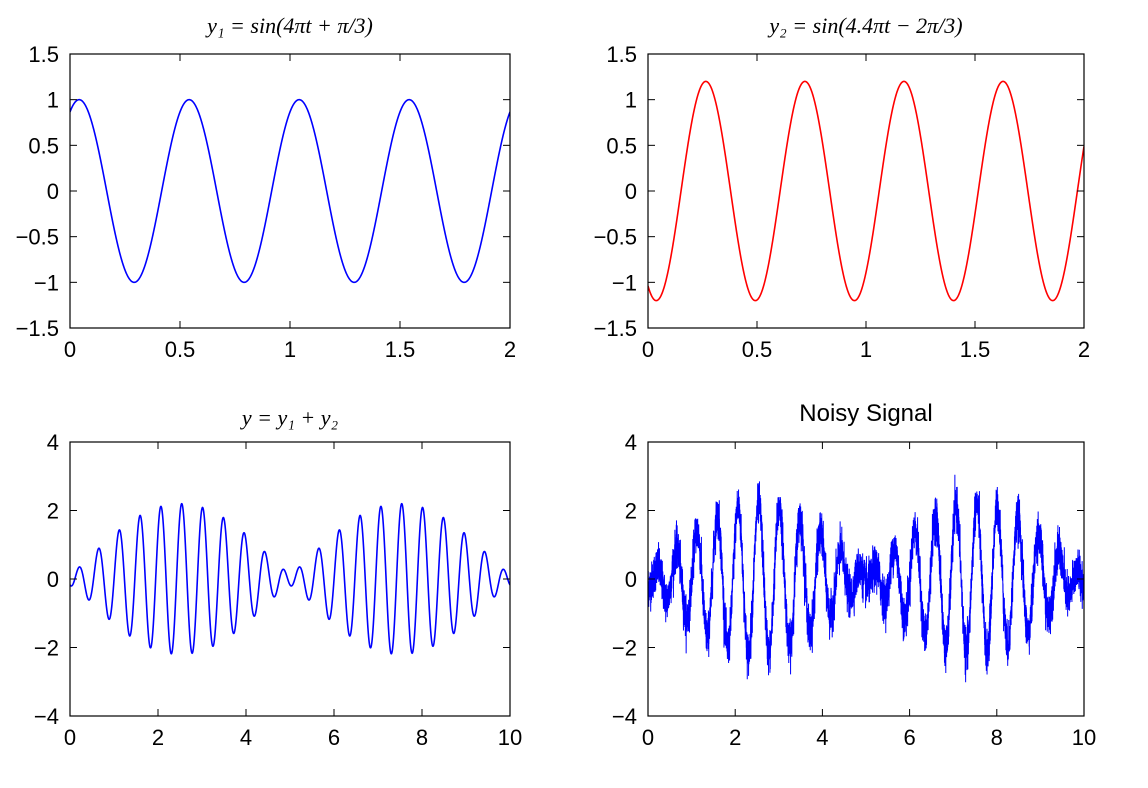 This screenshot has width=1148, height=788. I want to click on subplot-1-ytick-label: 1, so click(53, 100).